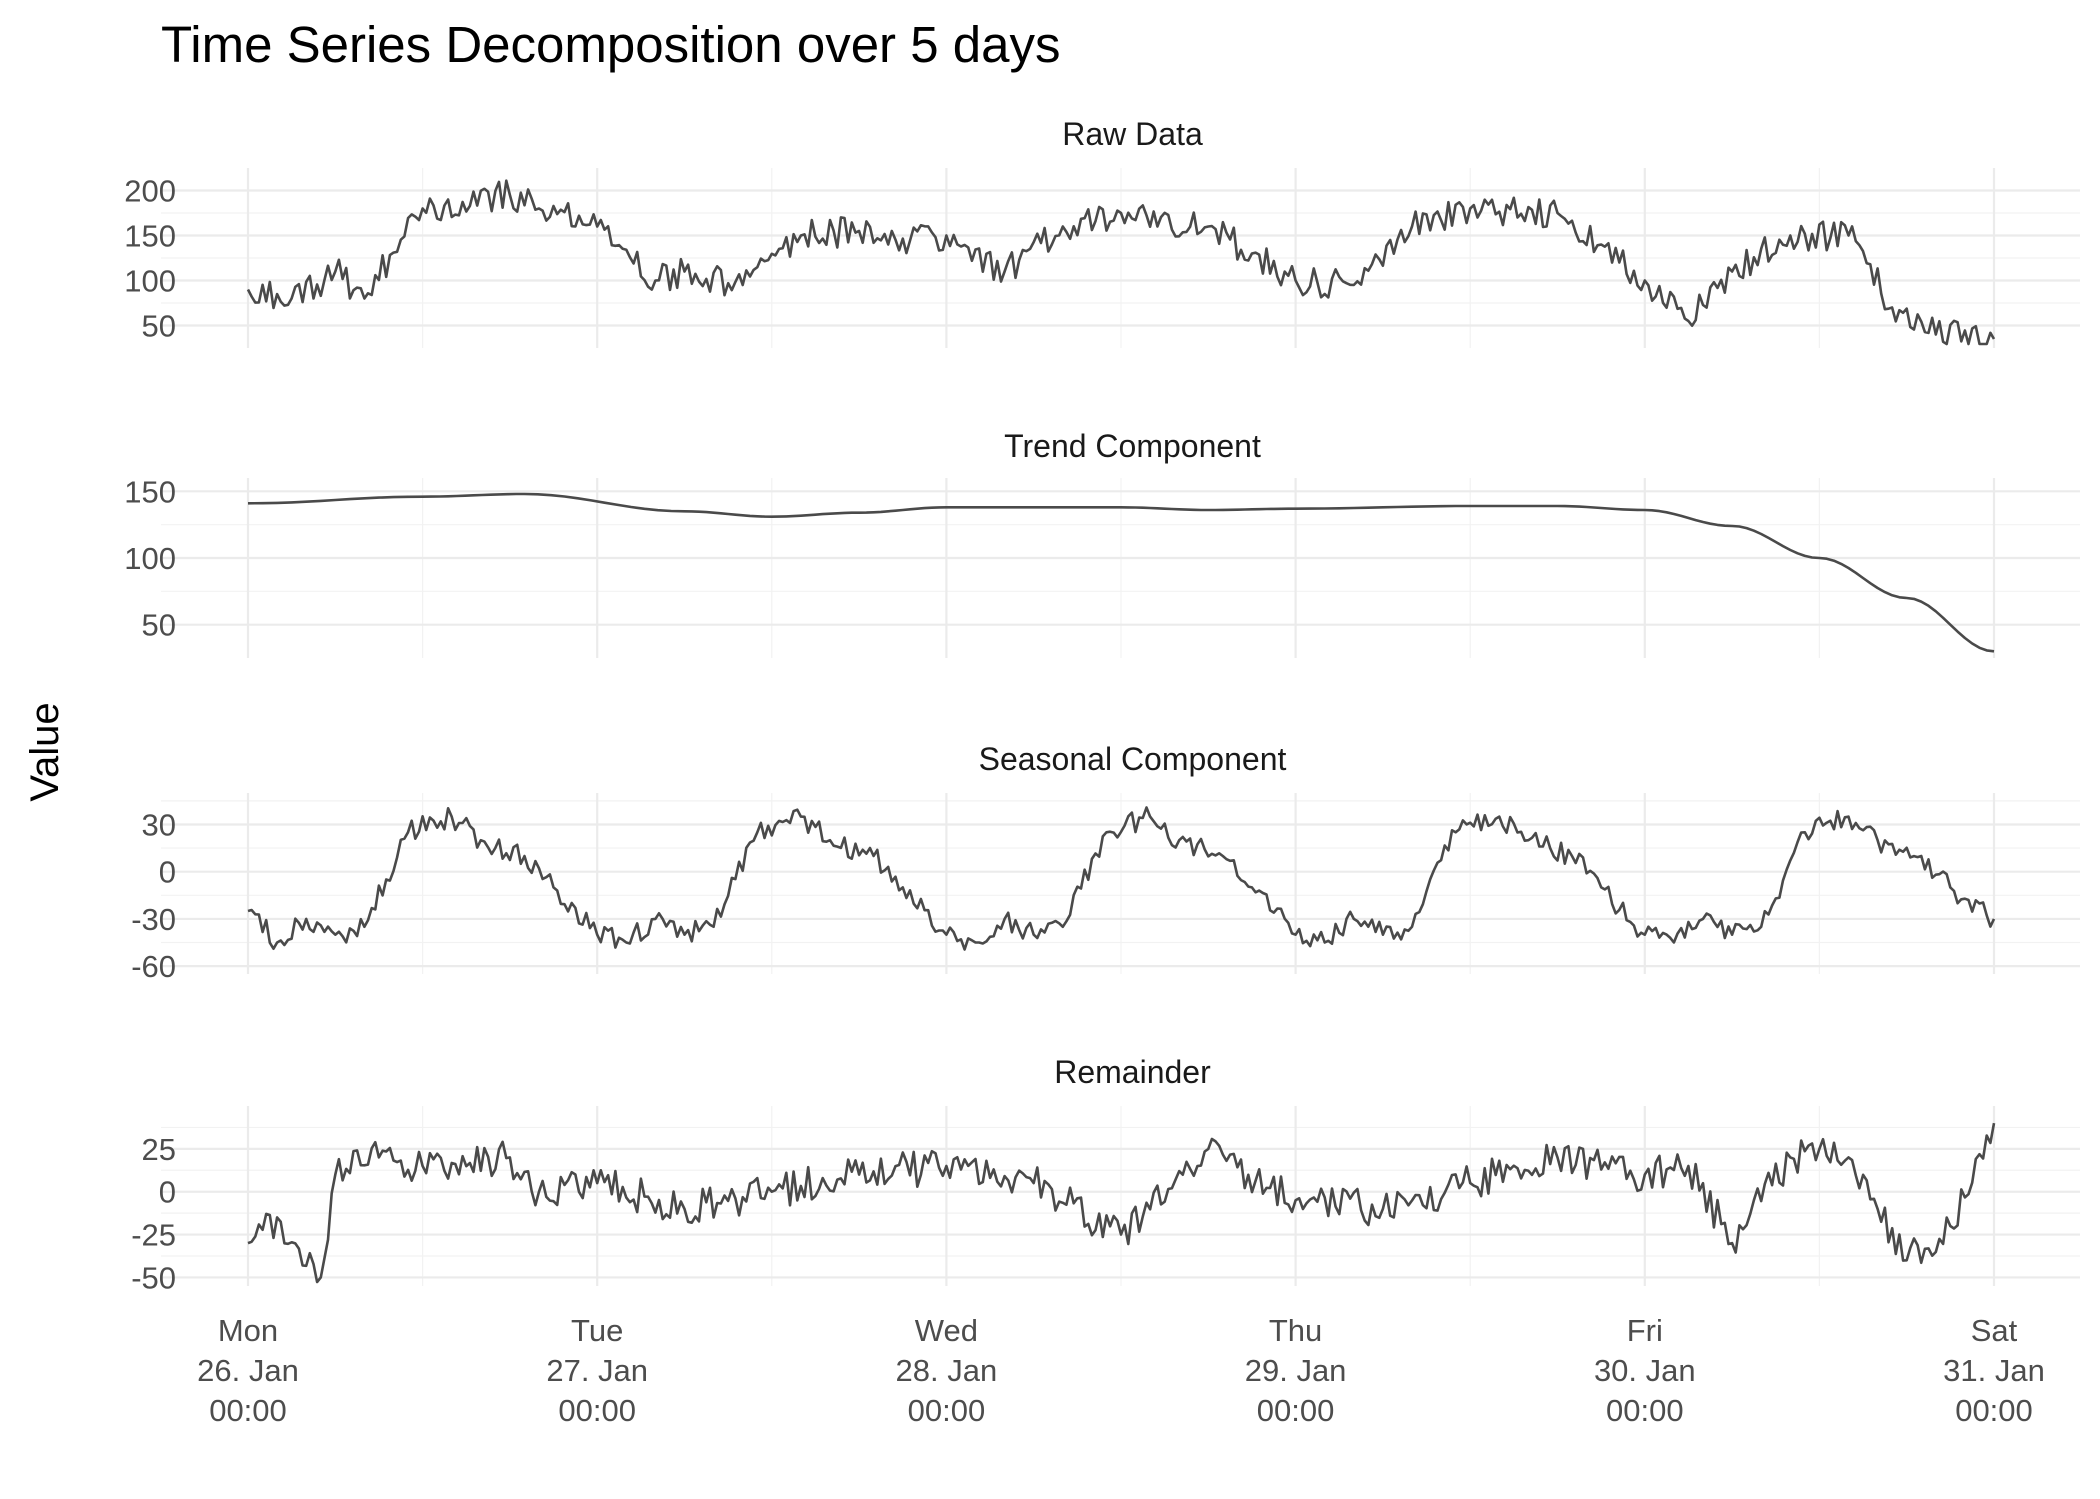  What do you see at coordinates (248, 1330) in the screenshot?
I see `x-tick-label: Mon` at bounding box center [248, 1330].